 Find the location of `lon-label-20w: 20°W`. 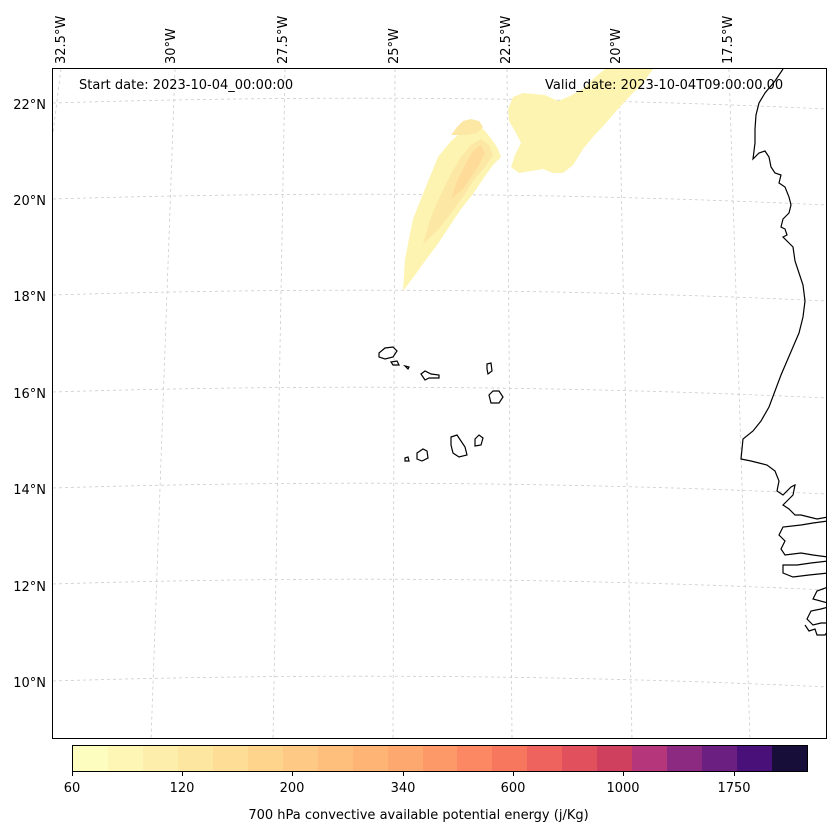

lon-label-20w: 20°W is located at coordinates (616, 46).